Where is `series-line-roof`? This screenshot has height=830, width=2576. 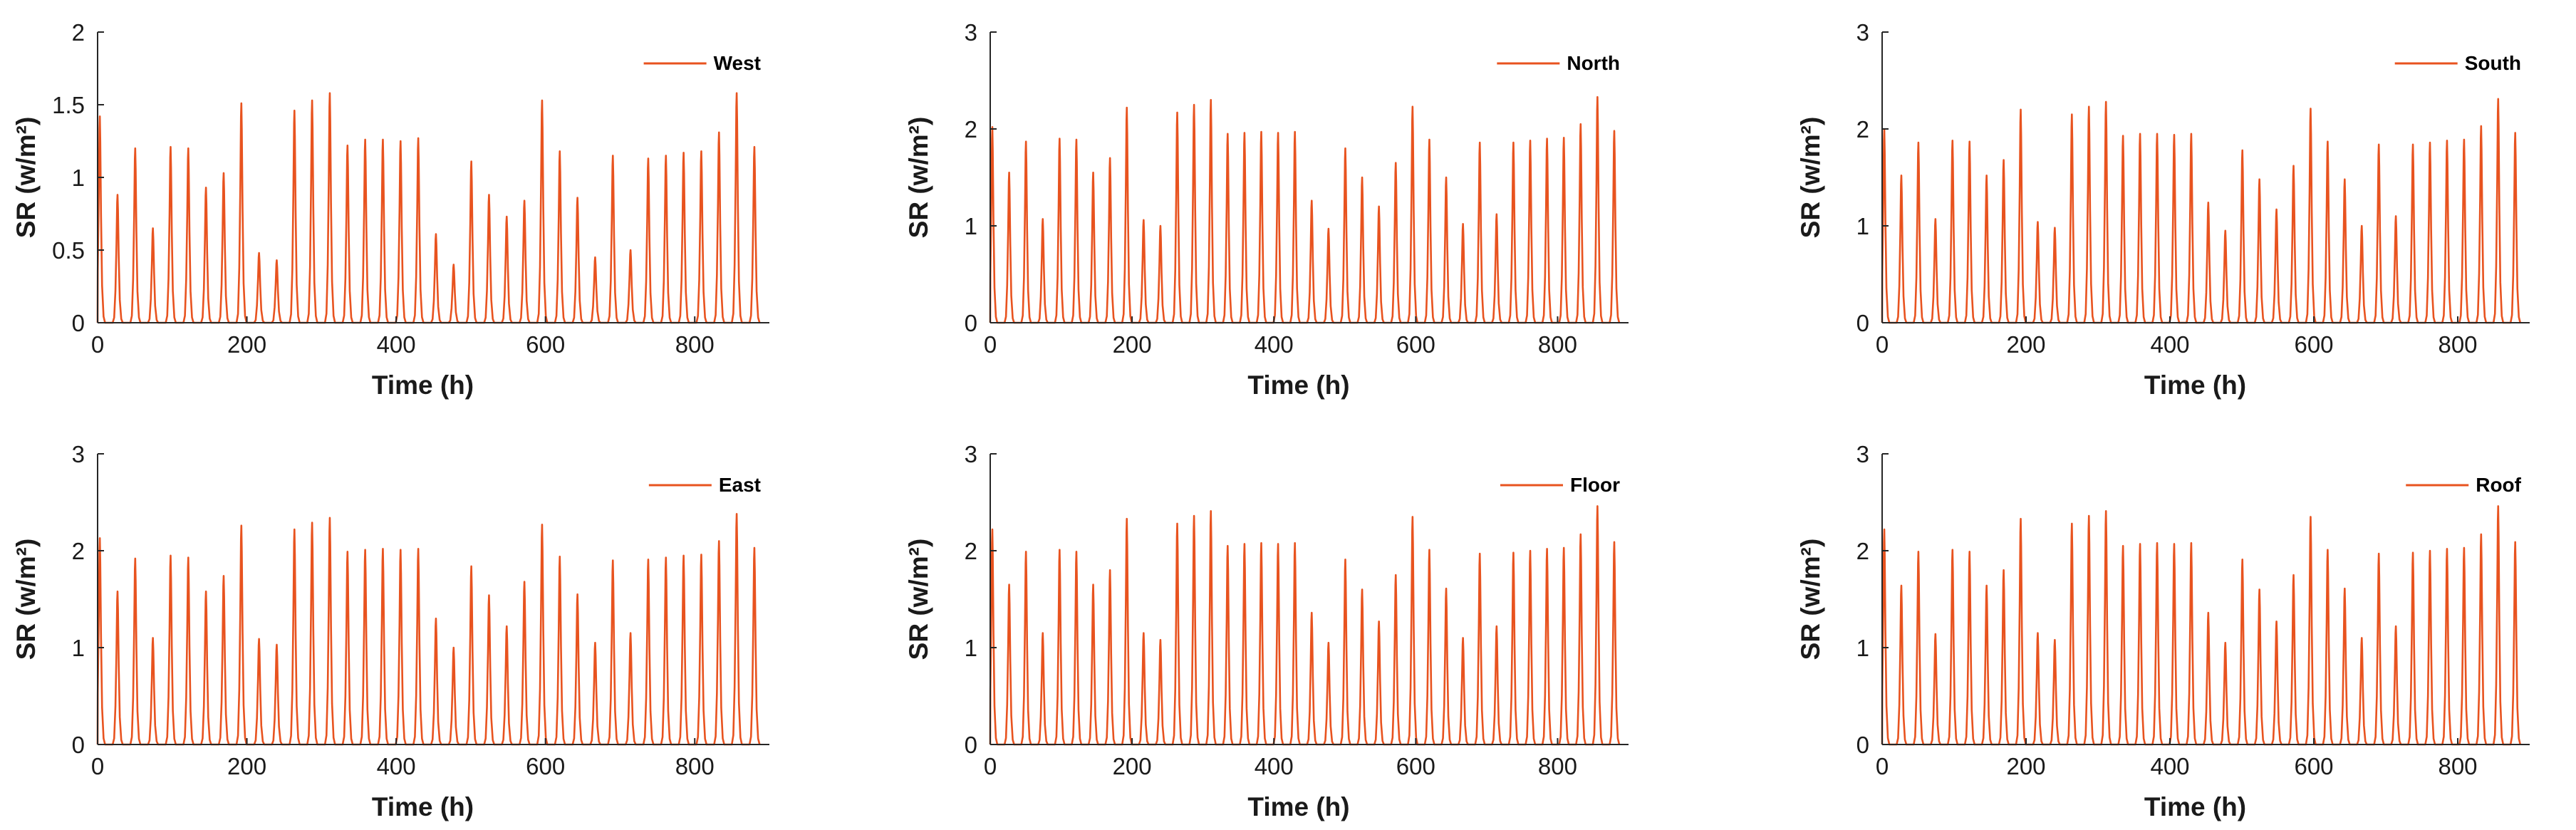 series-line-roof is located at coordinates (2201, 625).